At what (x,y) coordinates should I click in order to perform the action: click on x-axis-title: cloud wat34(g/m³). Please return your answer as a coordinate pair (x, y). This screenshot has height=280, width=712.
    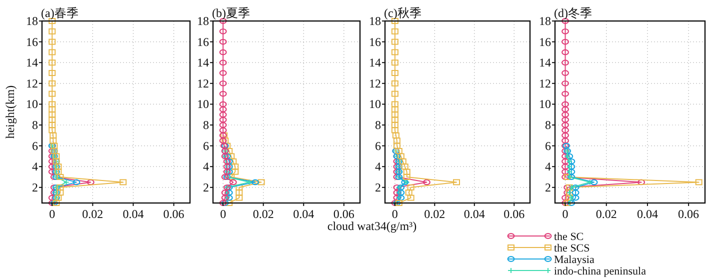
    Looking at the image, I should click on (372, 226).